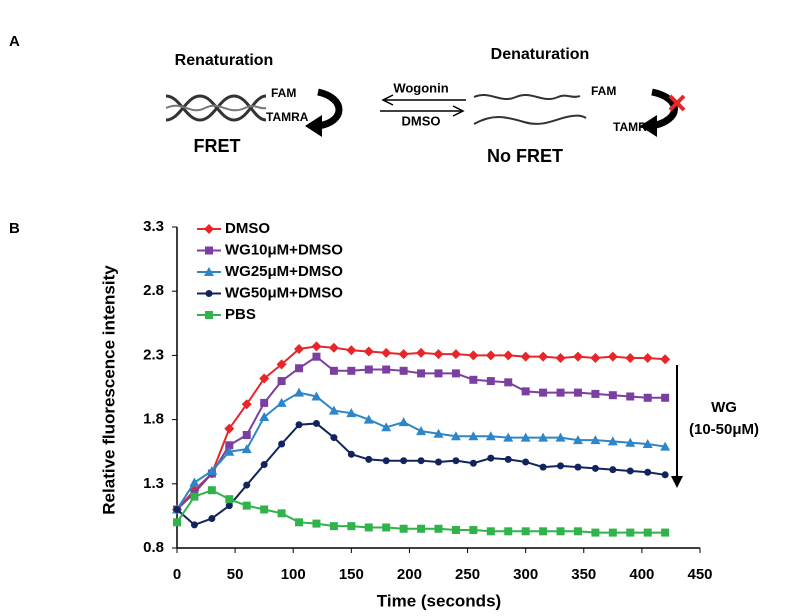  I want to click on arrow-label: Wogonin, so click(420, 87).